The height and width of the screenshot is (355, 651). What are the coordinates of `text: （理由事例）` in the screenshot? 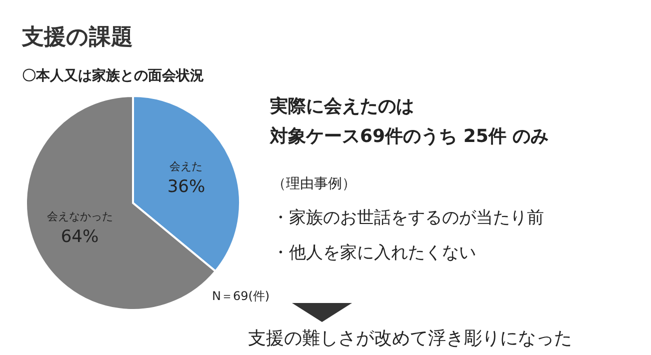 It's located at (314, 184).